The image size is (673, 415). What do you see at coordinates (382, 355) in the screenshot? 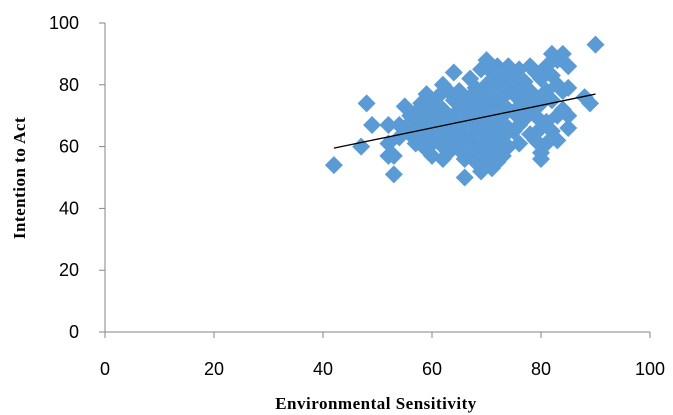
I see `x-tick-labels: 0 20 40 60 80 100` at bounding box center [382, 355].